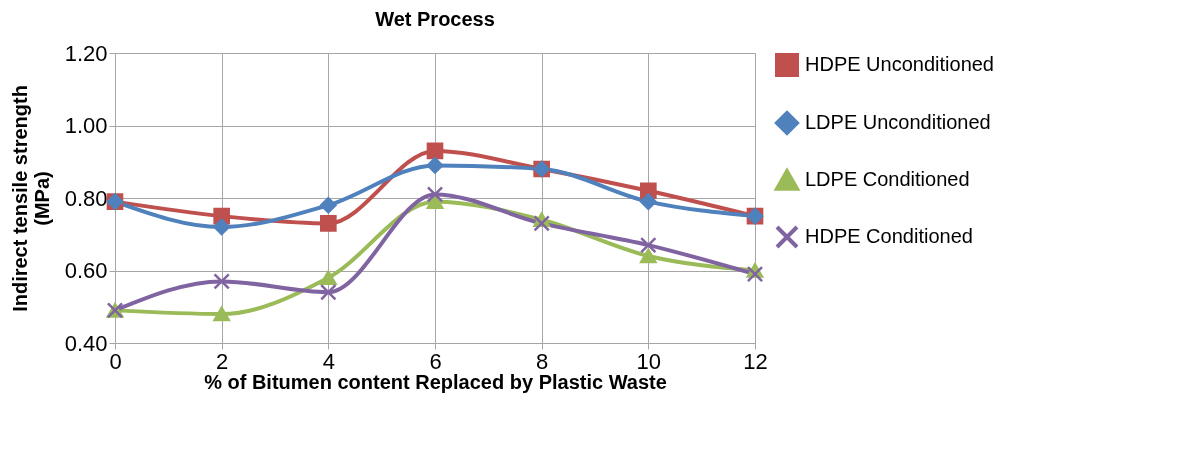 This screenshot has width=1204, height=461. I want to click on x-tick-label: 12, so click(755, 361).